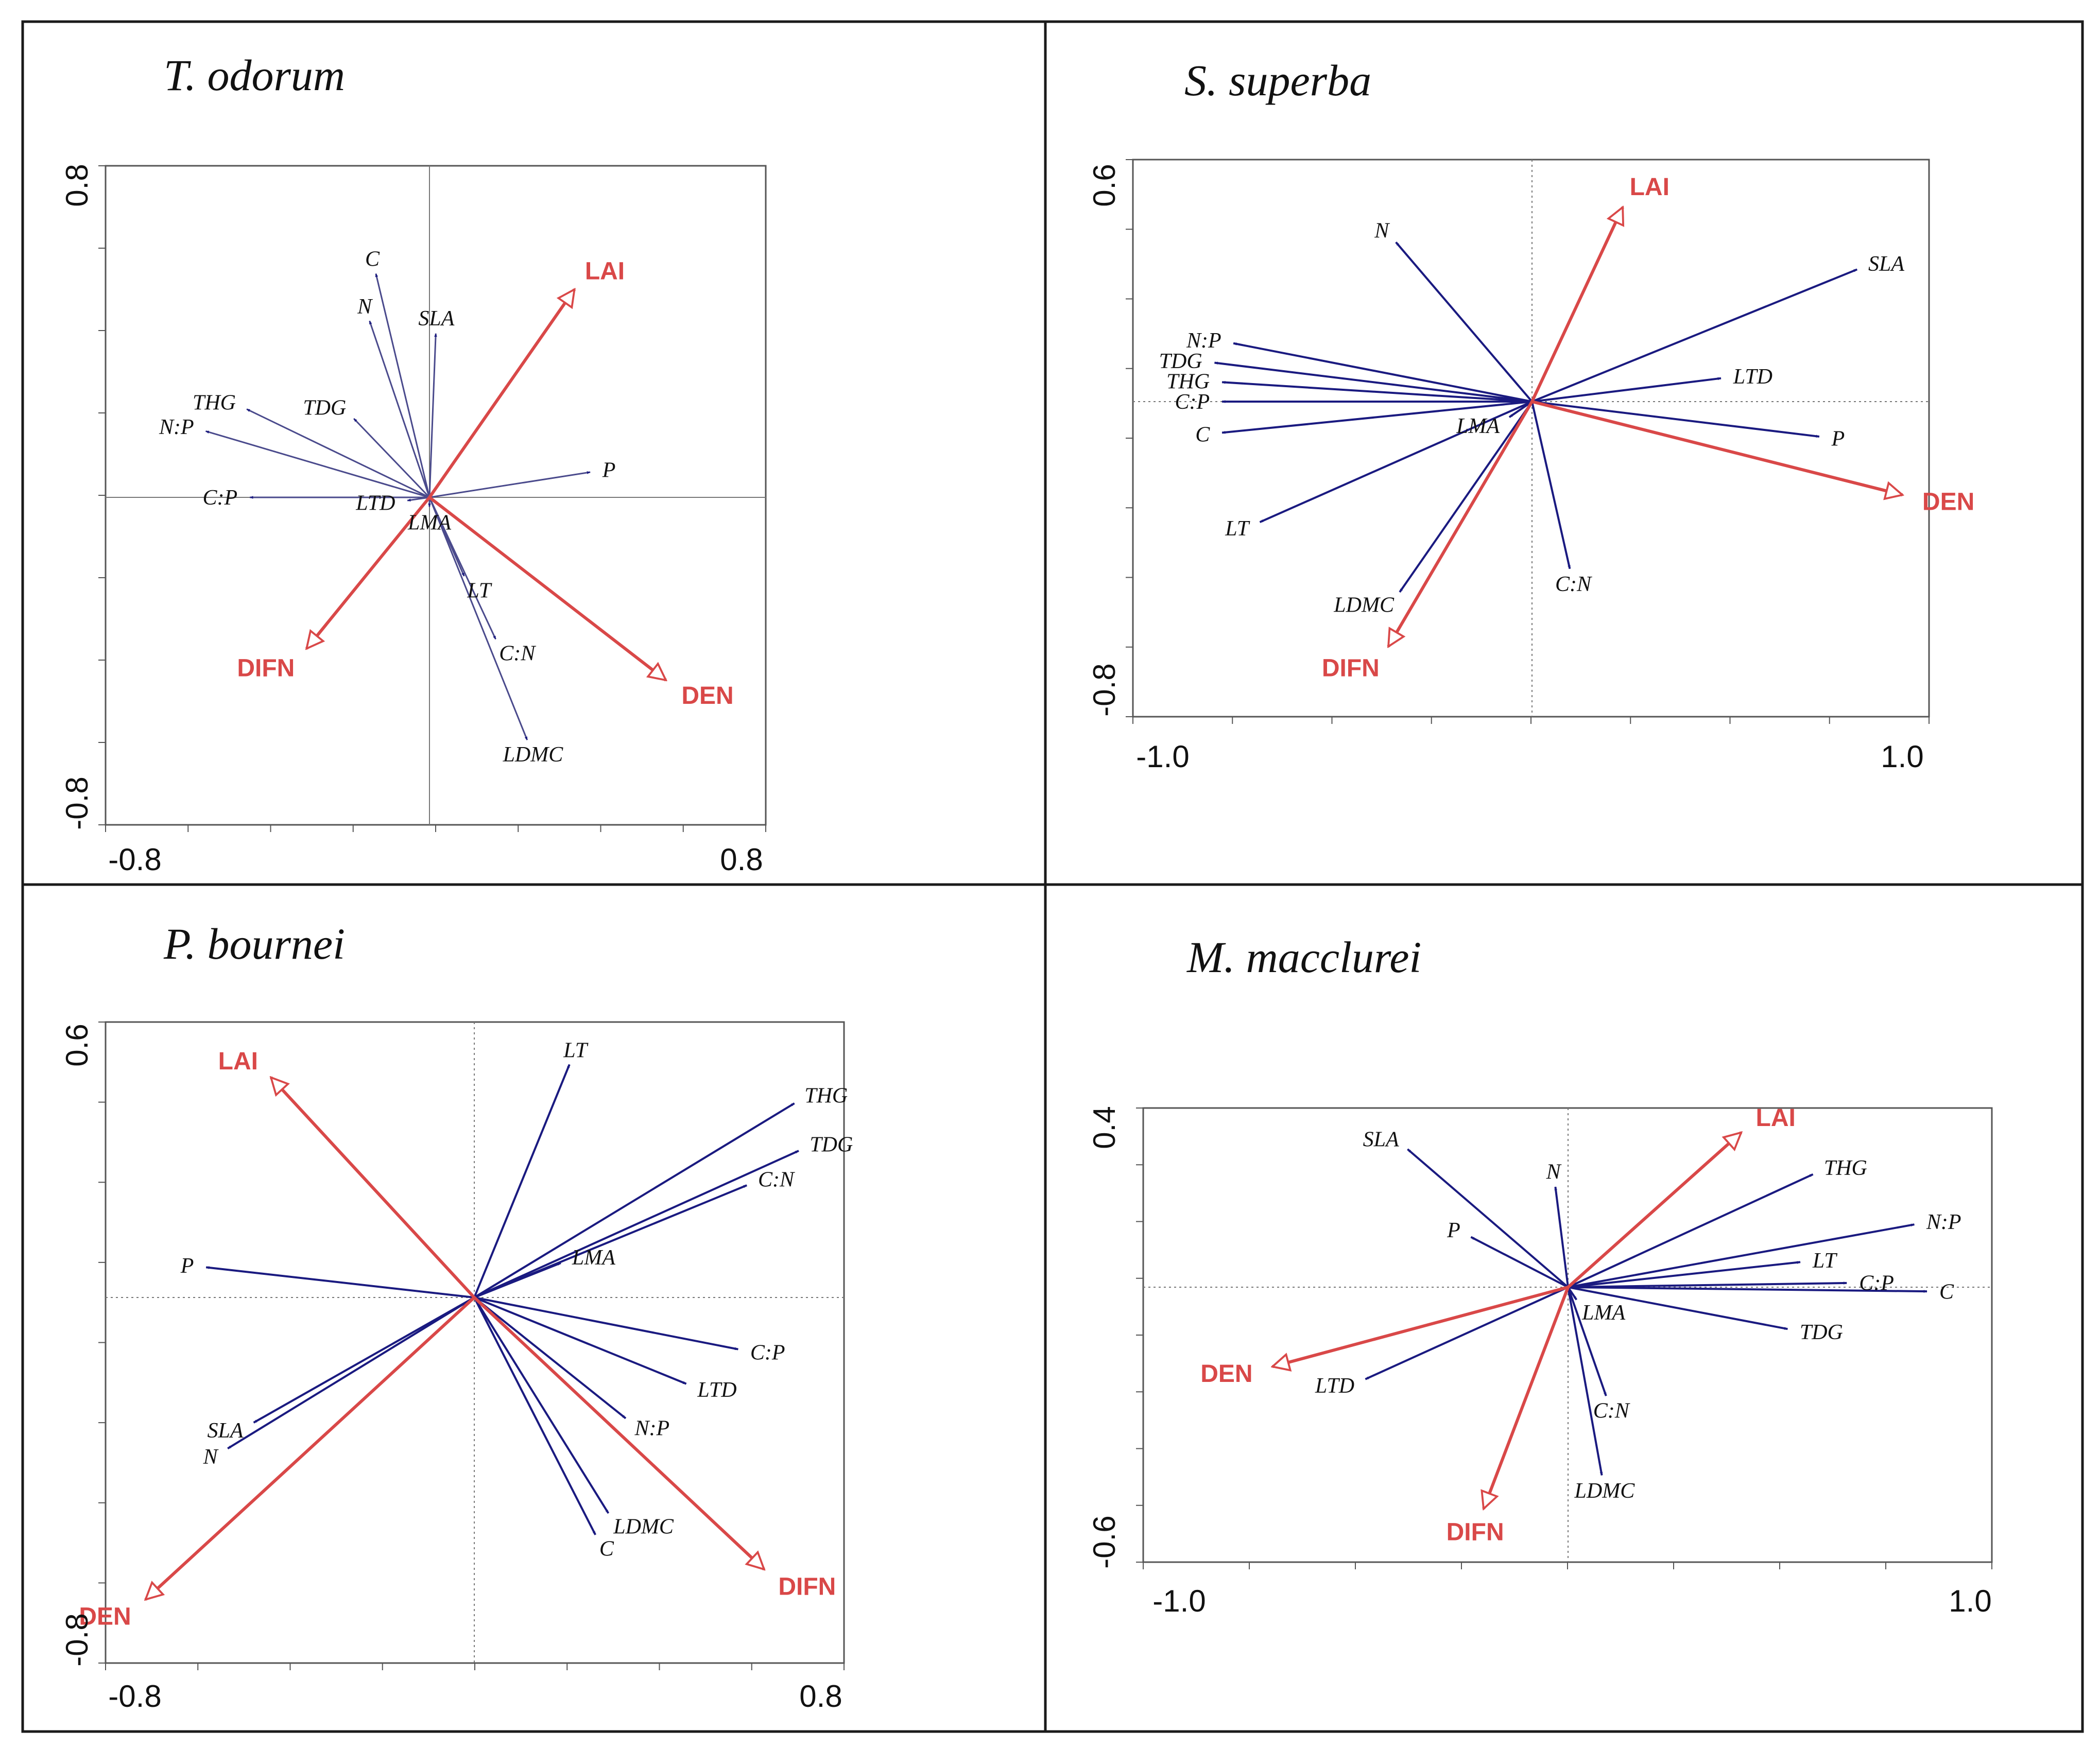 This screenshot has width=2100, height=1748. Describe the element at coordinates (1587, 1341) in the screenshot. I see `trait-vector-c-n` at that location.